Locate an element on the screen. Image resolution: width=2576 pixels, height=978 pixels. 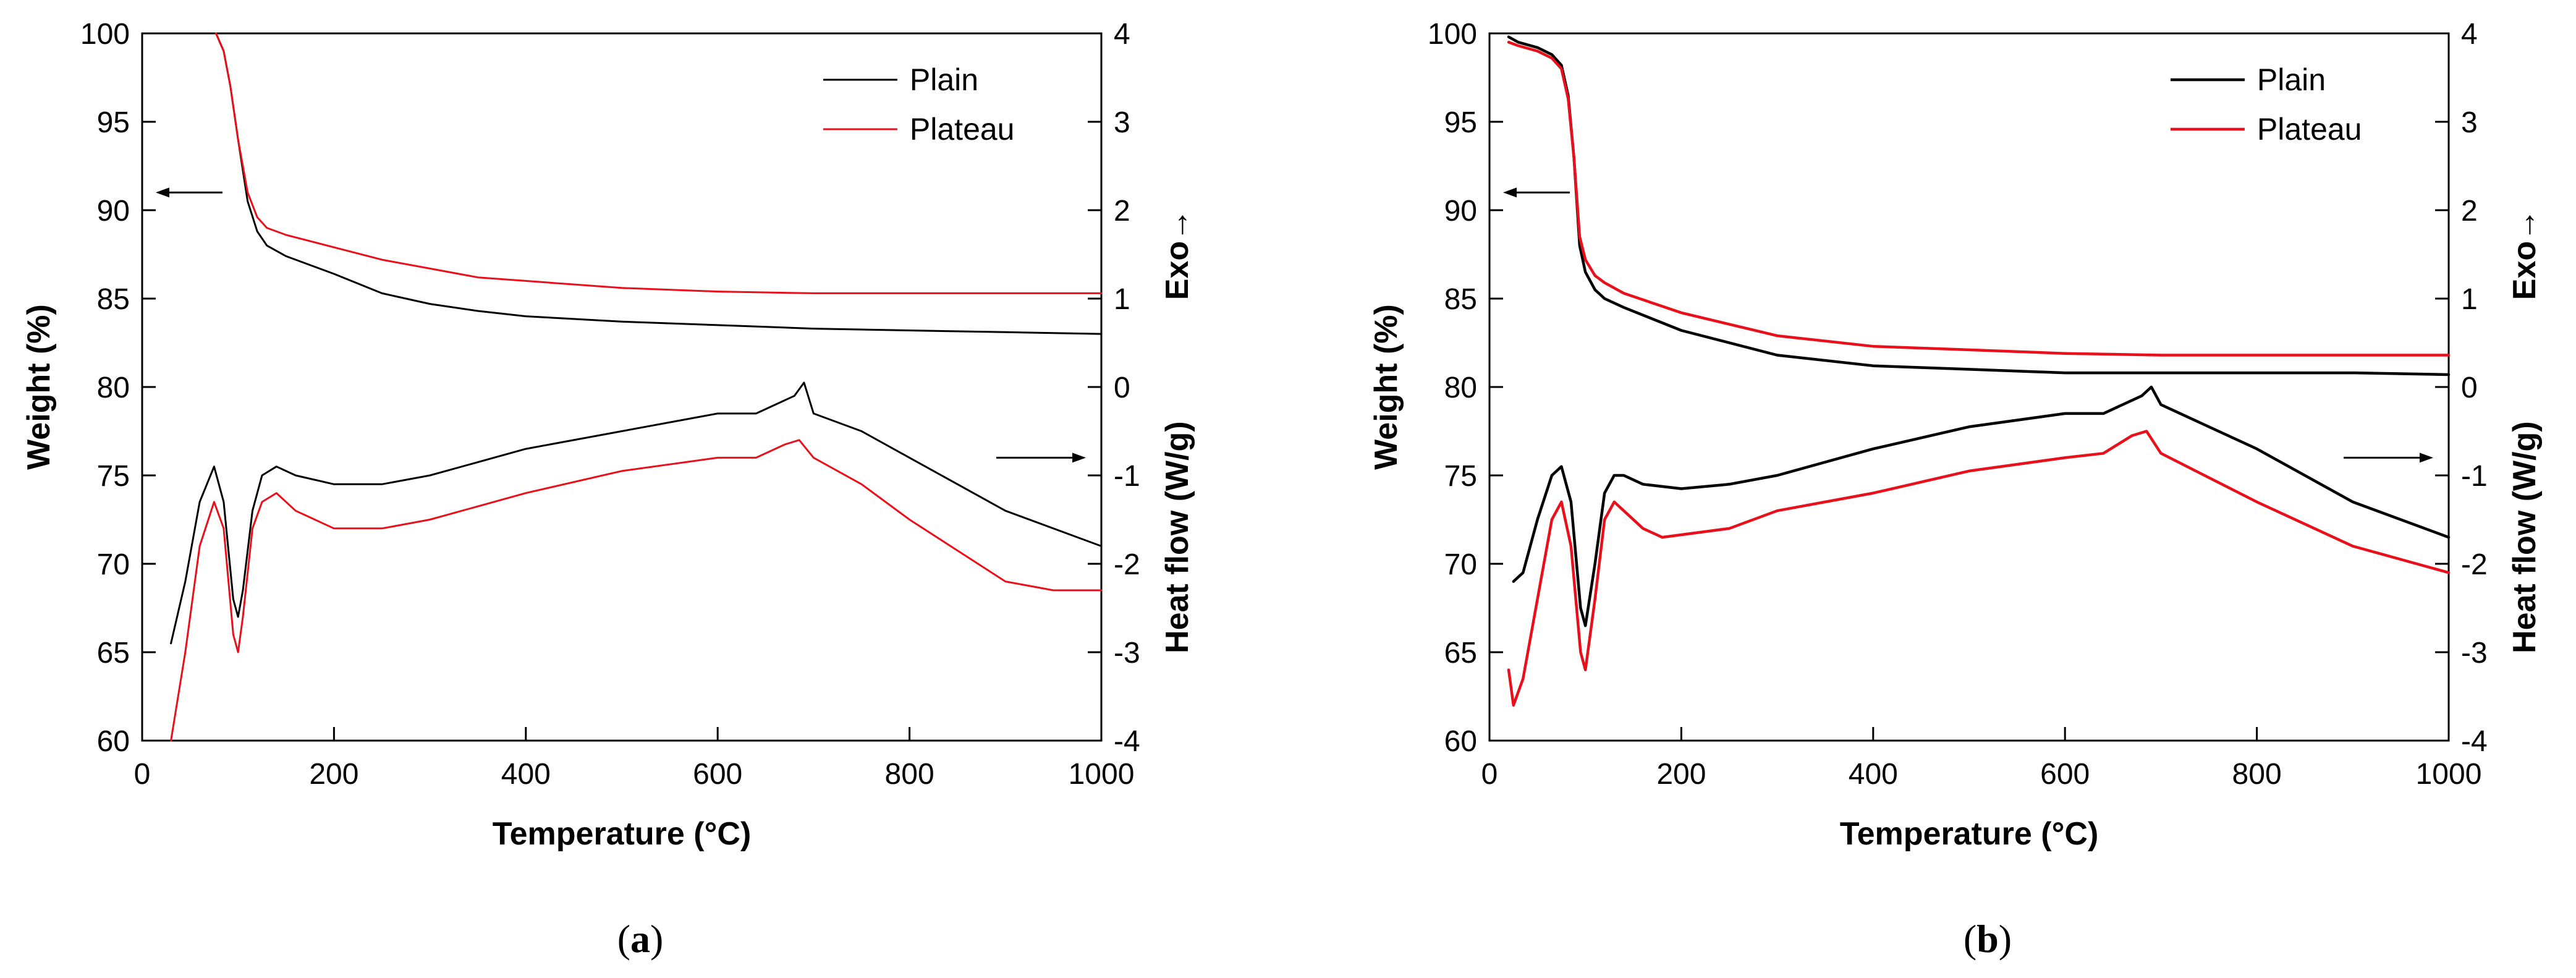
panel-label: (b) is located at coordinates (1988, 939).